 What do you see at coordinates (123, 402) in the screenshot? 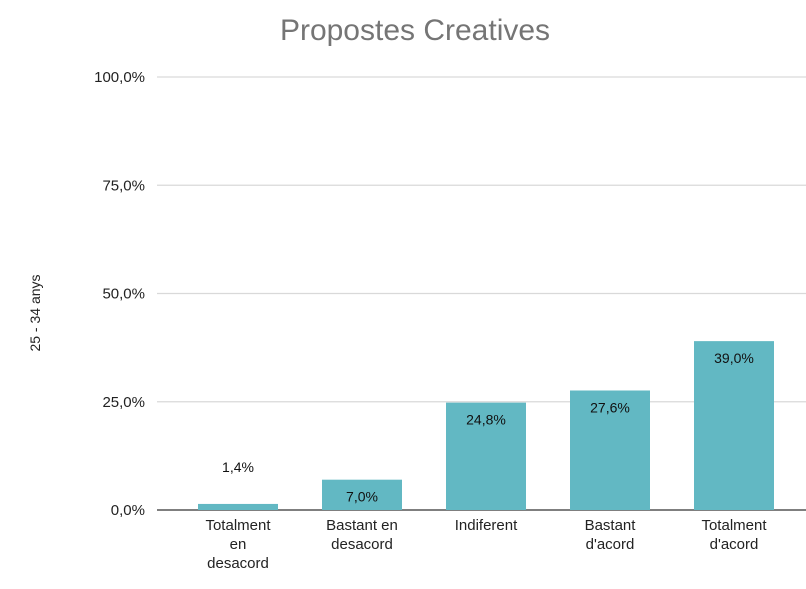
I see `y-tick-label: 25,0%` at bounding box center [123, 402].